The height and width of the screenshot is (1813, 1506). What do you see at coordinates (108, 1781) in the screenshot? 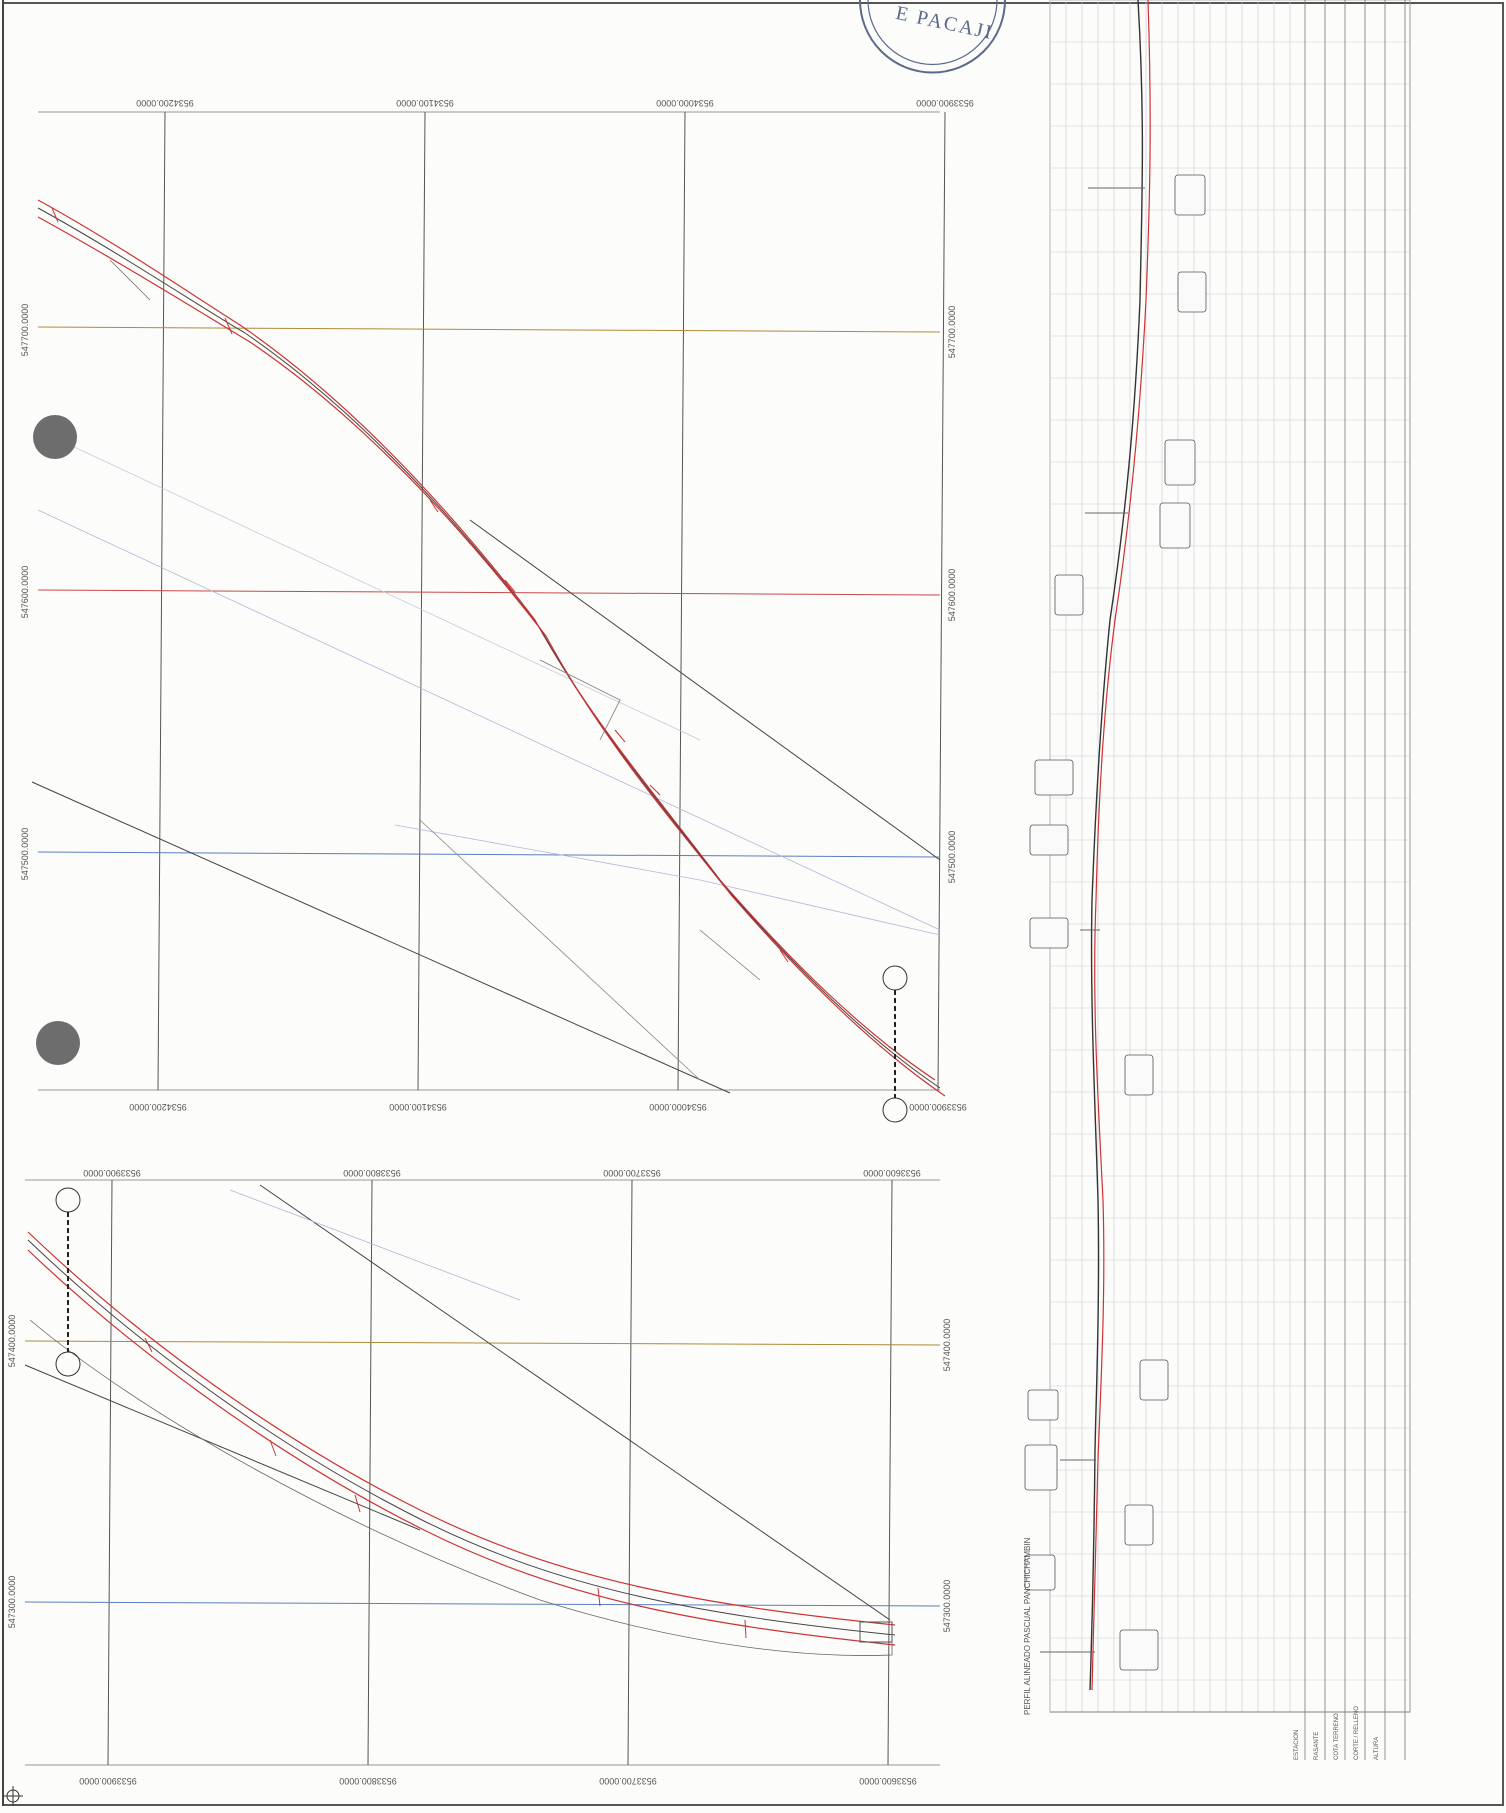
I see `b-bottom-tick-1: 9533900.0000` at bounding box center [108, 1781].